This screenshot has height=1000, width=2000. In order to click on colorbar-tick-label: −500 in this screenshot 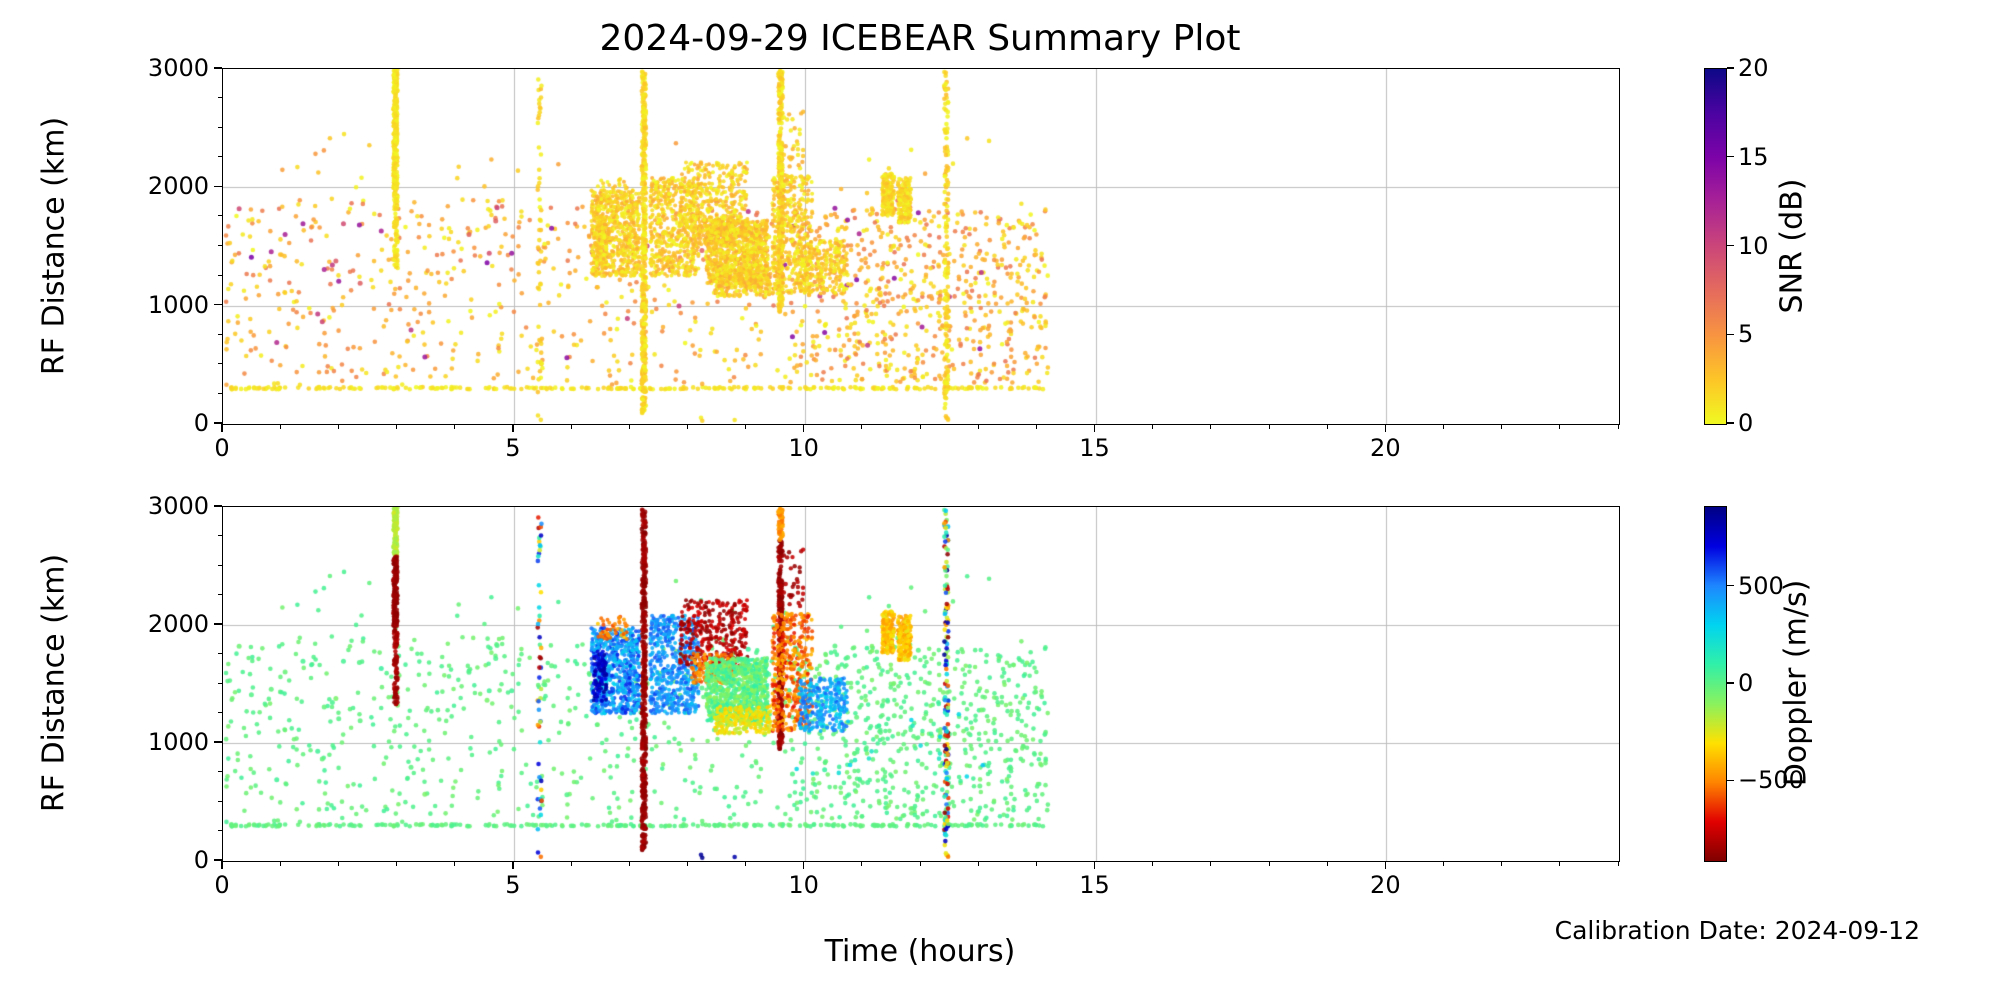, I will do `click(1771, 780)`.